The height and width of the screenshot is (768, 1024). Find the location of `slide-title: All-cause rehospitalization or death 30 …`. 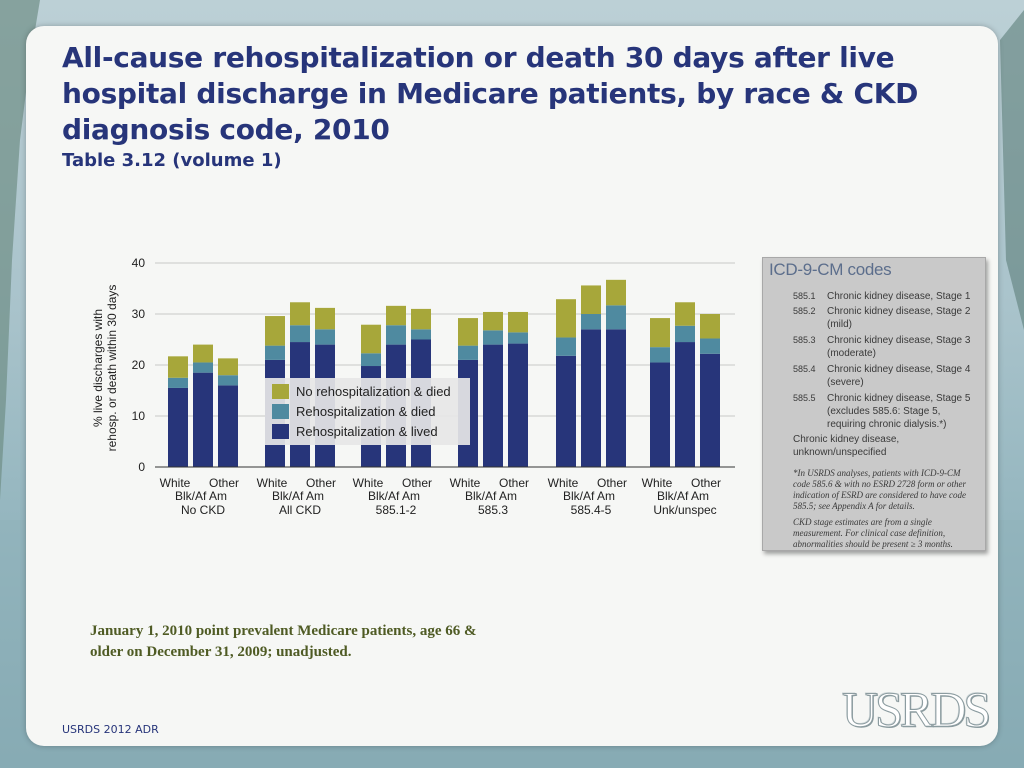

slide-title: All-cause rehospitalization or death 30 … is located at coordinates (490, 93).